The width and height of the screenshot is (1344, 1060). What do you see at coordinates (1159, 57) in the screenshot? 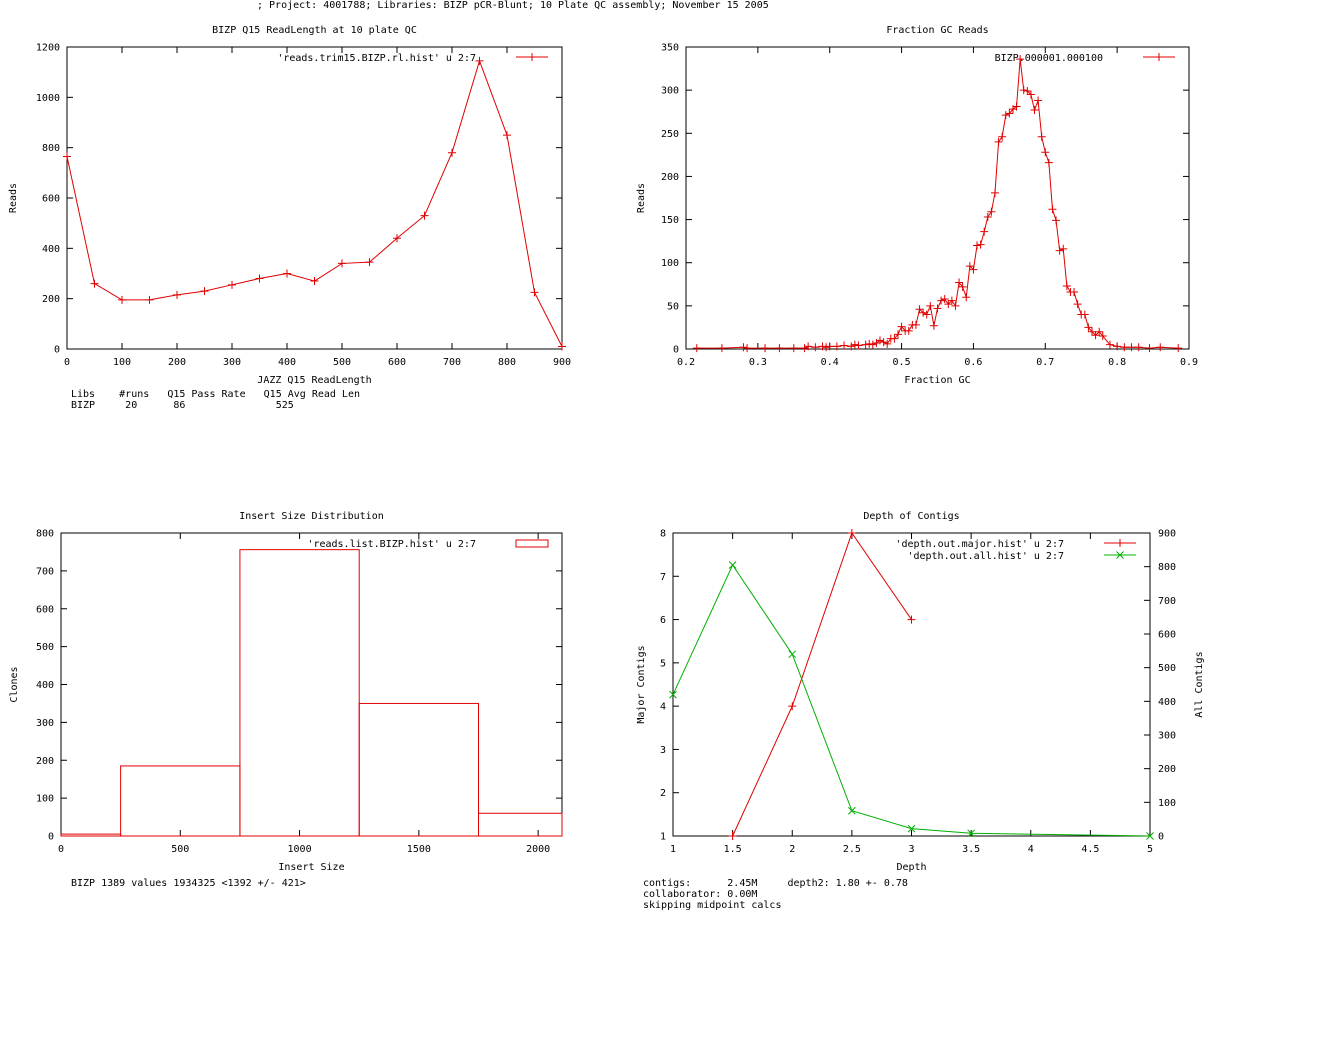
I see `c1-legend-marker` at bounding box center [1159, 57].